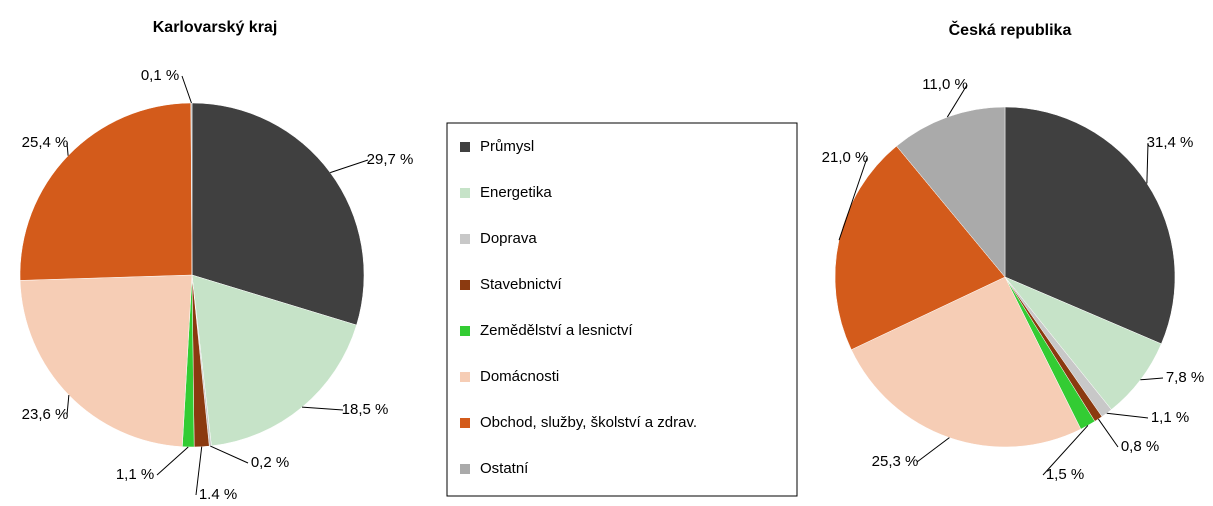 This screenshot has width=1213, height=506. Describe the element at coordinates (895, 461) in the screenshot. I see `data-label: 25,3 %` at that location.